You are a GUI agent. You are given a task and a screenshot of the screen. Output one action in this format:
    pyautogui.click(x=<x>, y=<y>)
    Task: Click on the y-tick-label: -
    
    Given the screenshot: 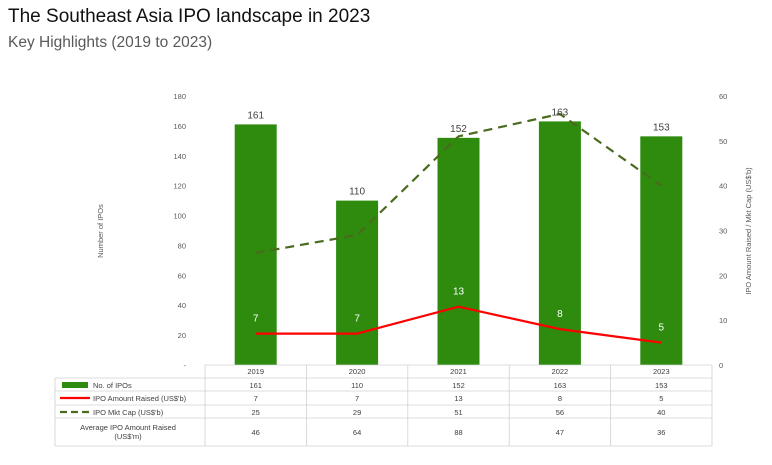 What is the action you would take?
    pyautogui.click(x=185, y=365)
    